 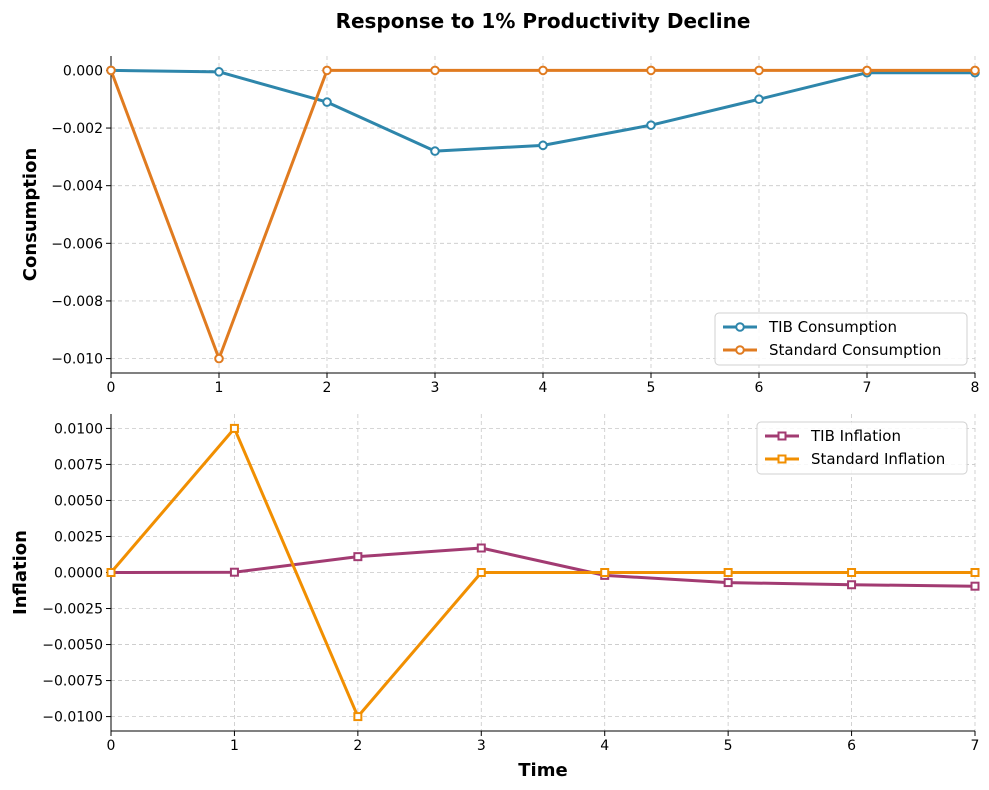 What do you see at coordinates (72, 718) in the screenshot?
I see `y-tick-label: −0.0100` at bounding box center [72, 718].